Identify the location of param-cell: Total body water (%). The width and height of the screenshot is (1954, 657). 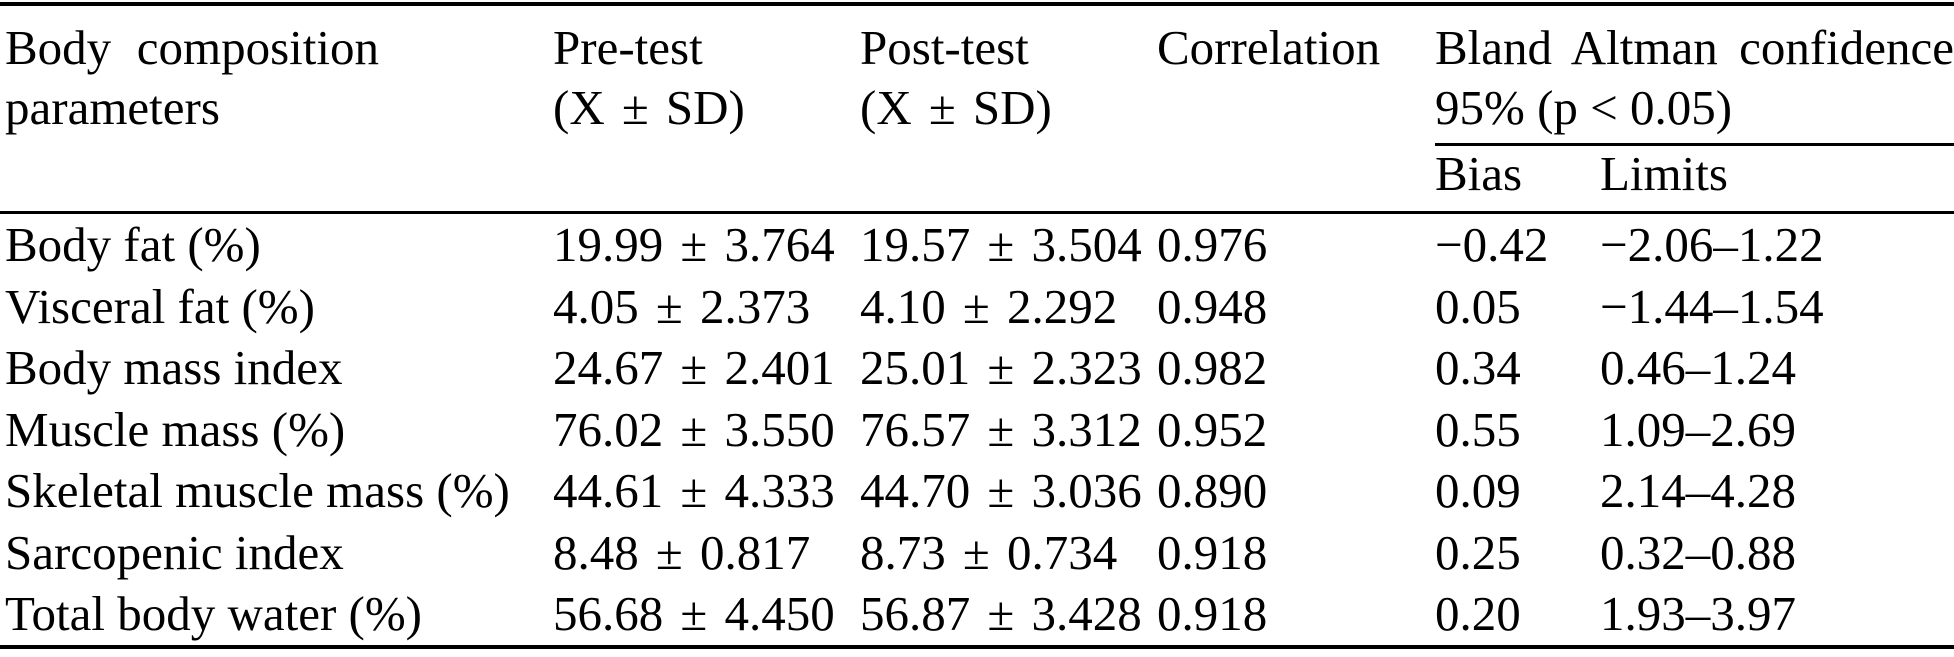
(214, 613).